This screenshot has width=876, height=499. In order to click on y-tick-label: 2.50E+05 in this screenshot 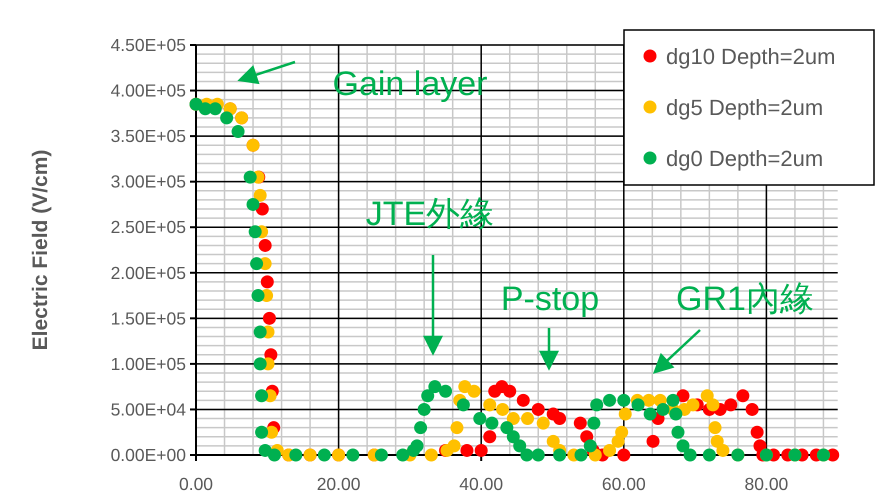, I will do `click(148, 227)`.